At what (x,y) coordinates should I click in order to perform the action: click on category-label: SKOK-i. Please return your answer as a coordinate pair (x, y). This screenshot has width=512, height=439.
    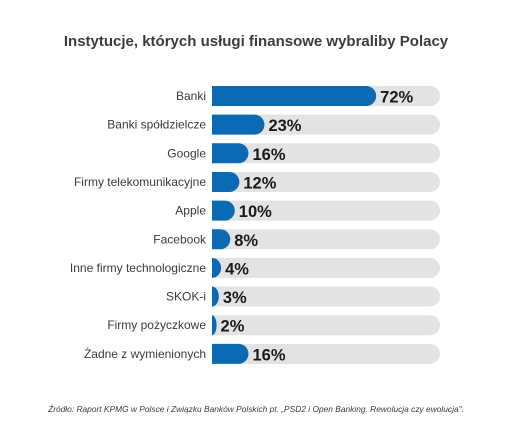
    Looking at the image, I should click on (186, 297).